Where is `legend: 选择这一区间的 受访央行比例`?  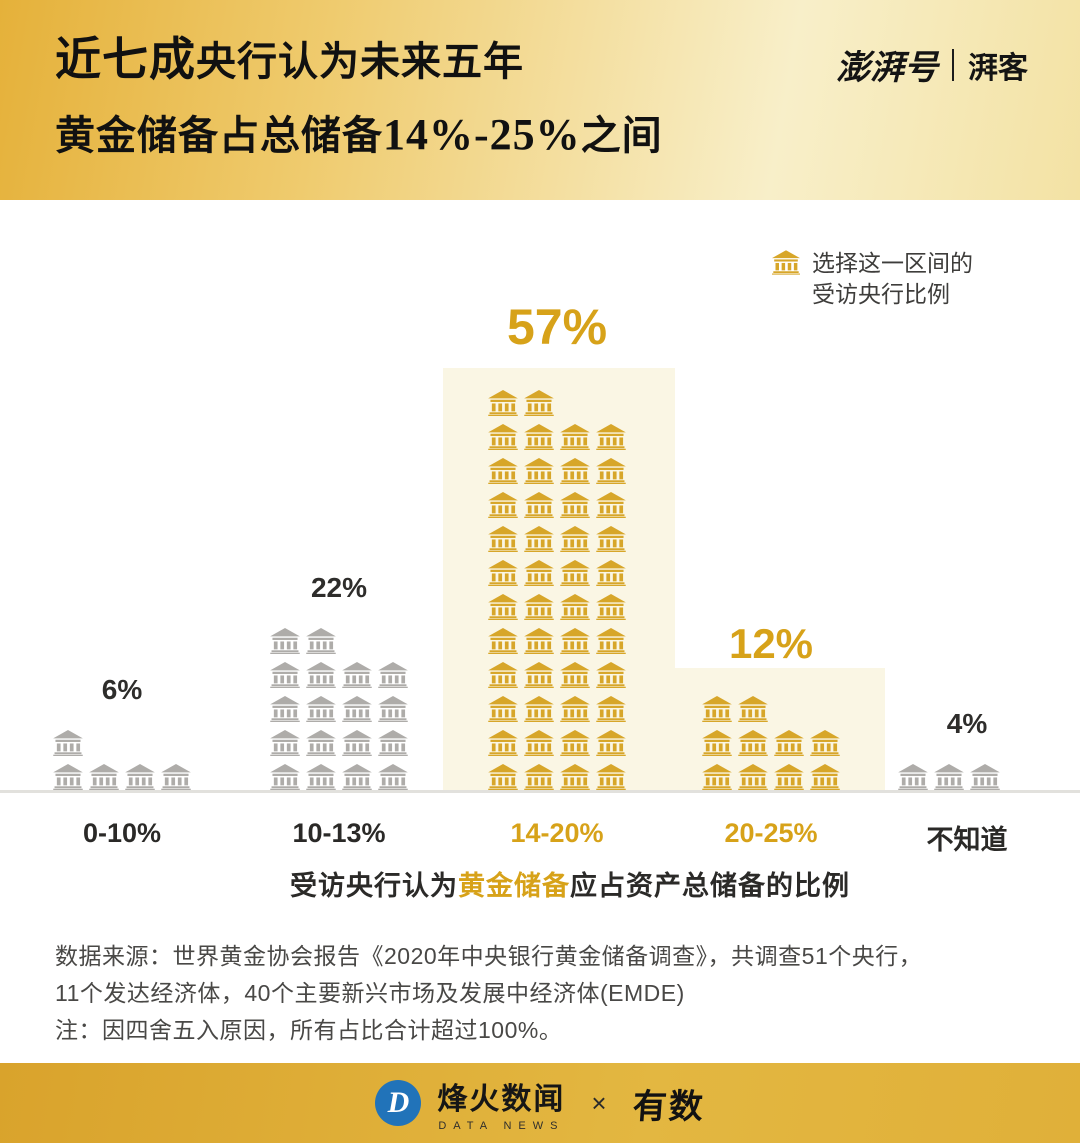 legend: 选择这一区间的 受访央行比例 is located at coordinates (872, 279).